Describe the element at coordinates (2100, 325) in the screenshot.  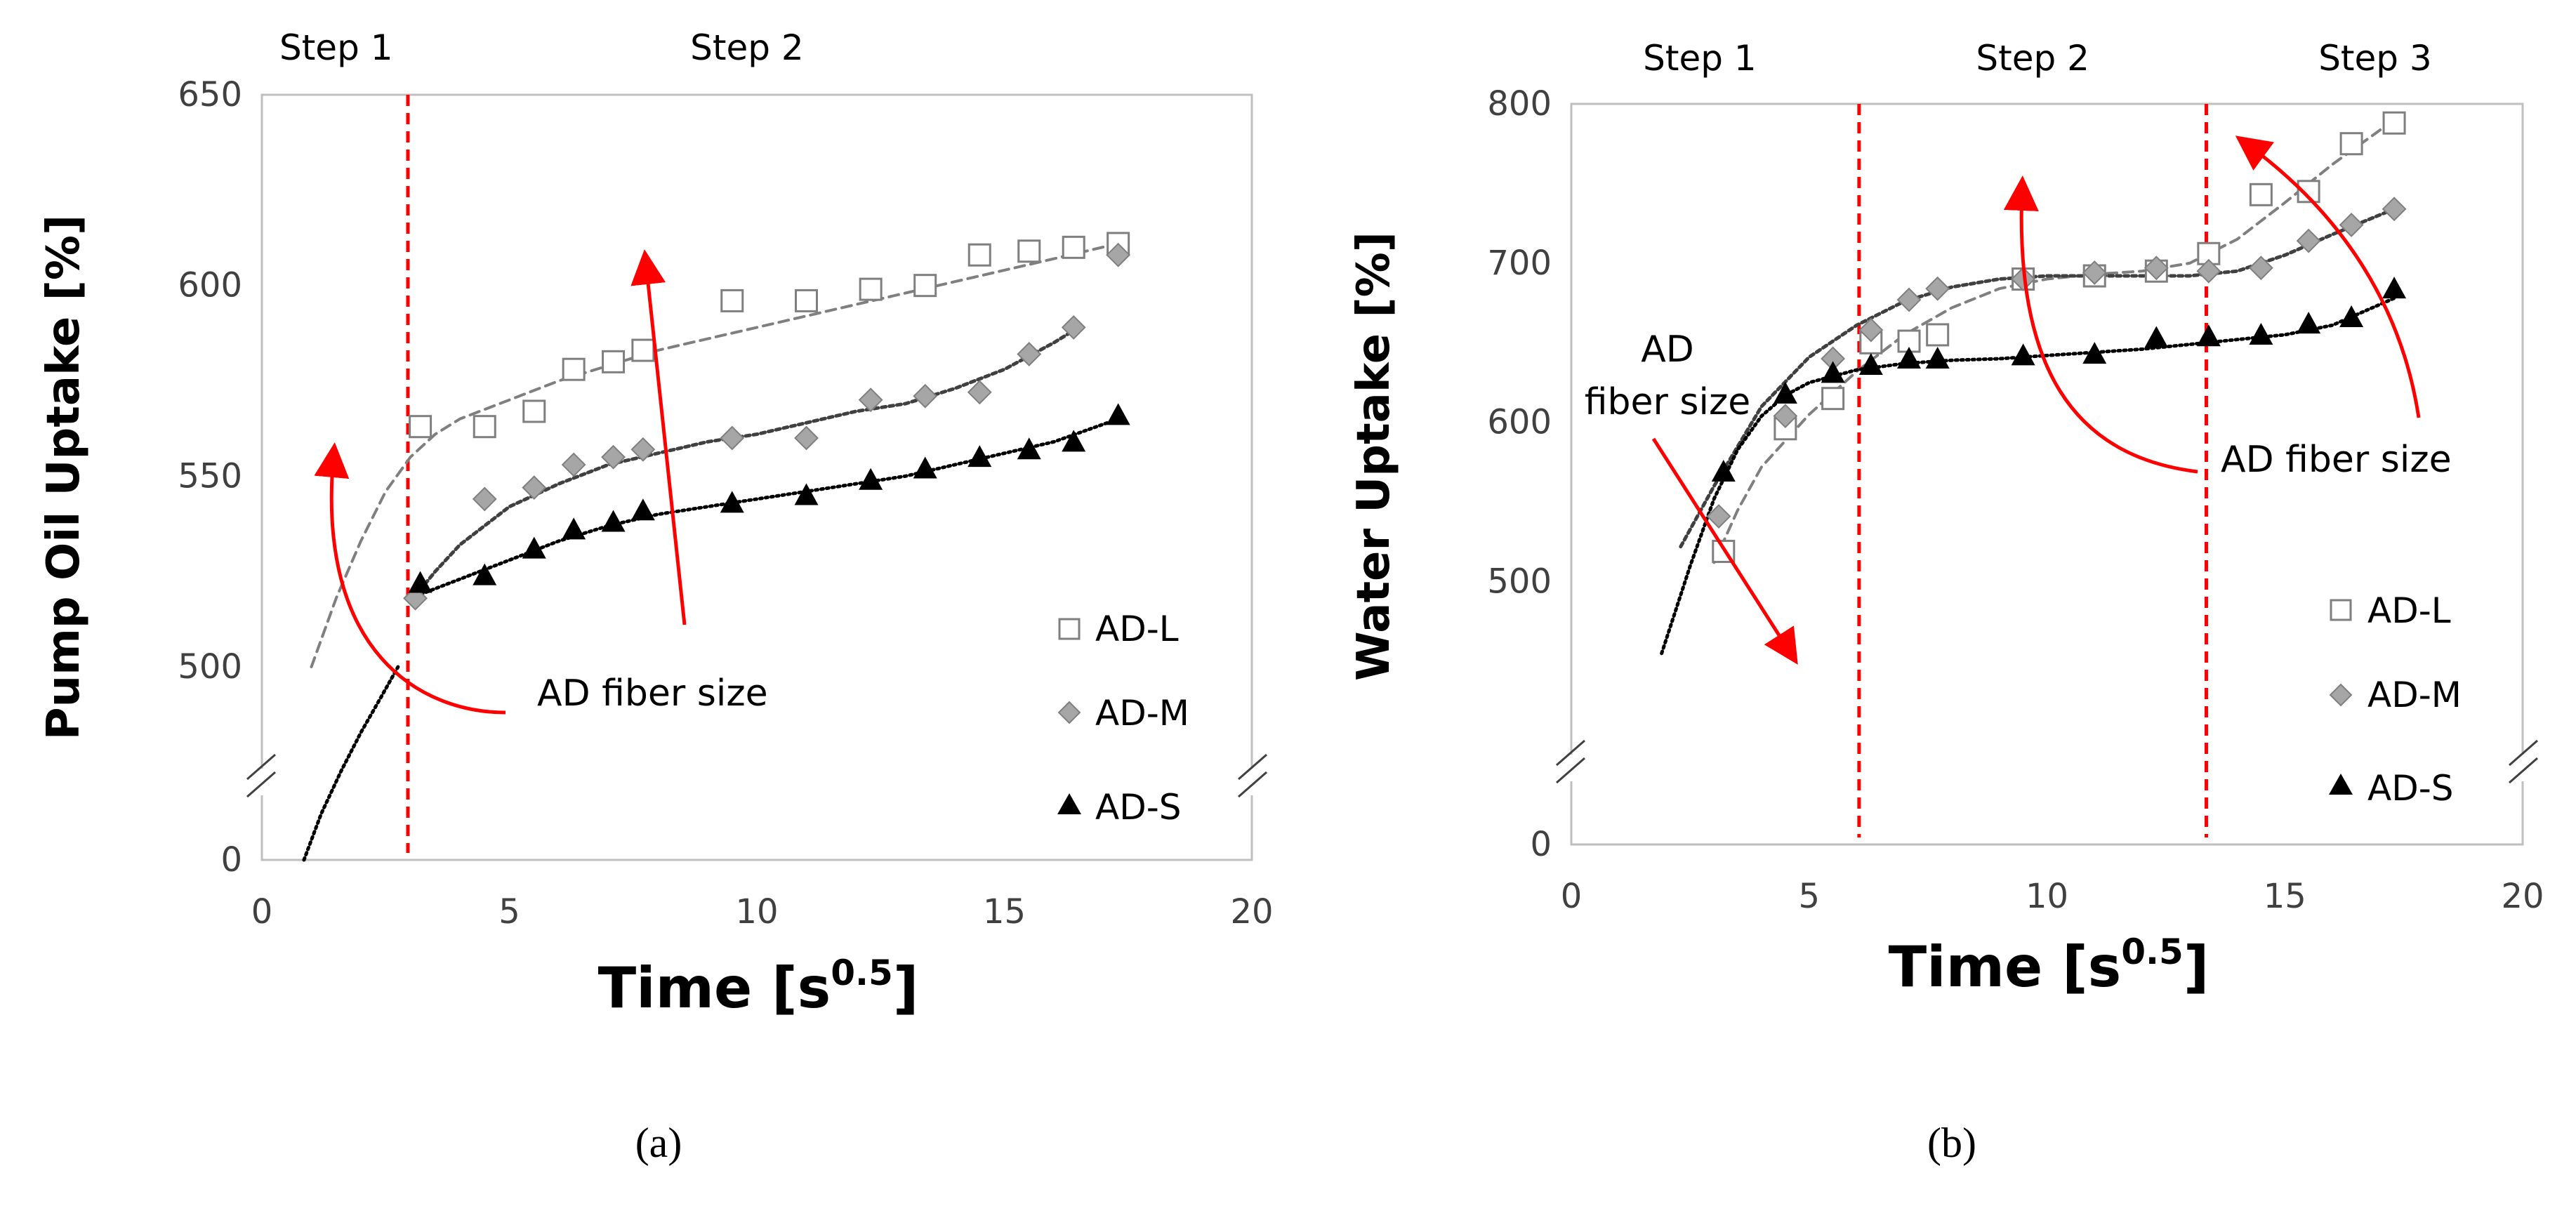
I see `curved-arrow-b-middle` at that location.